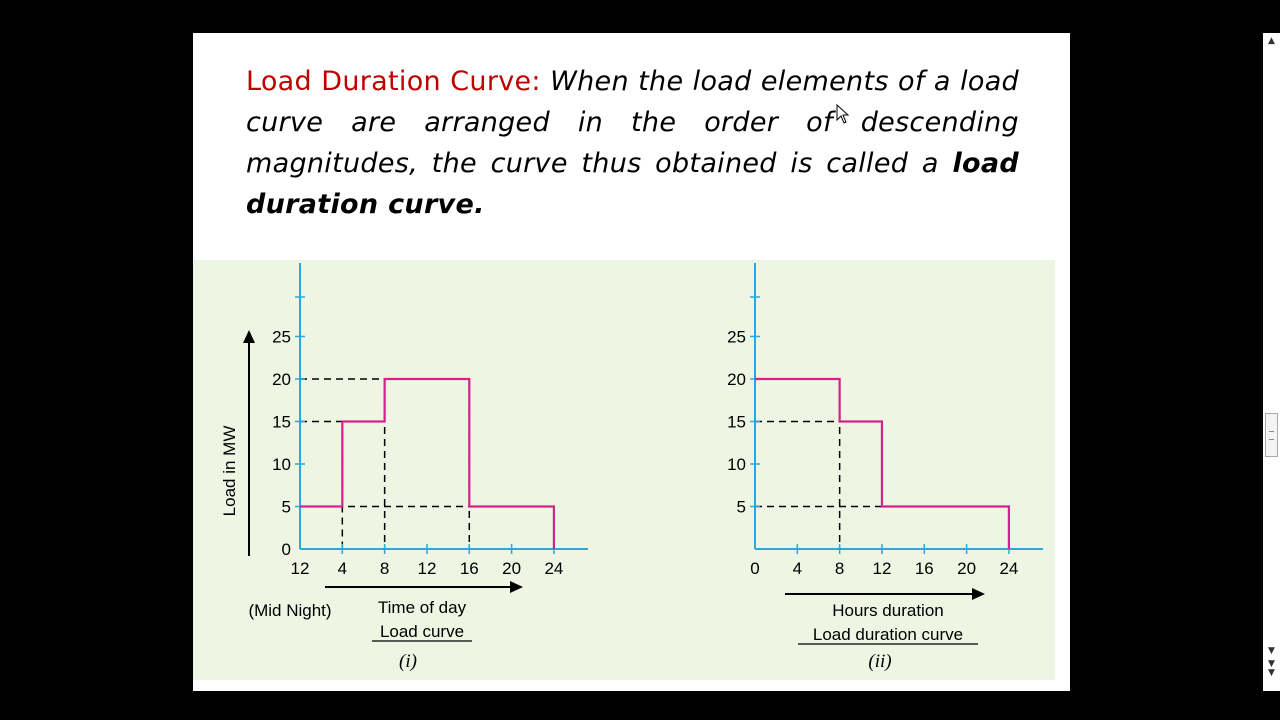  I want to click on grip-icon, so click(1271, 435).